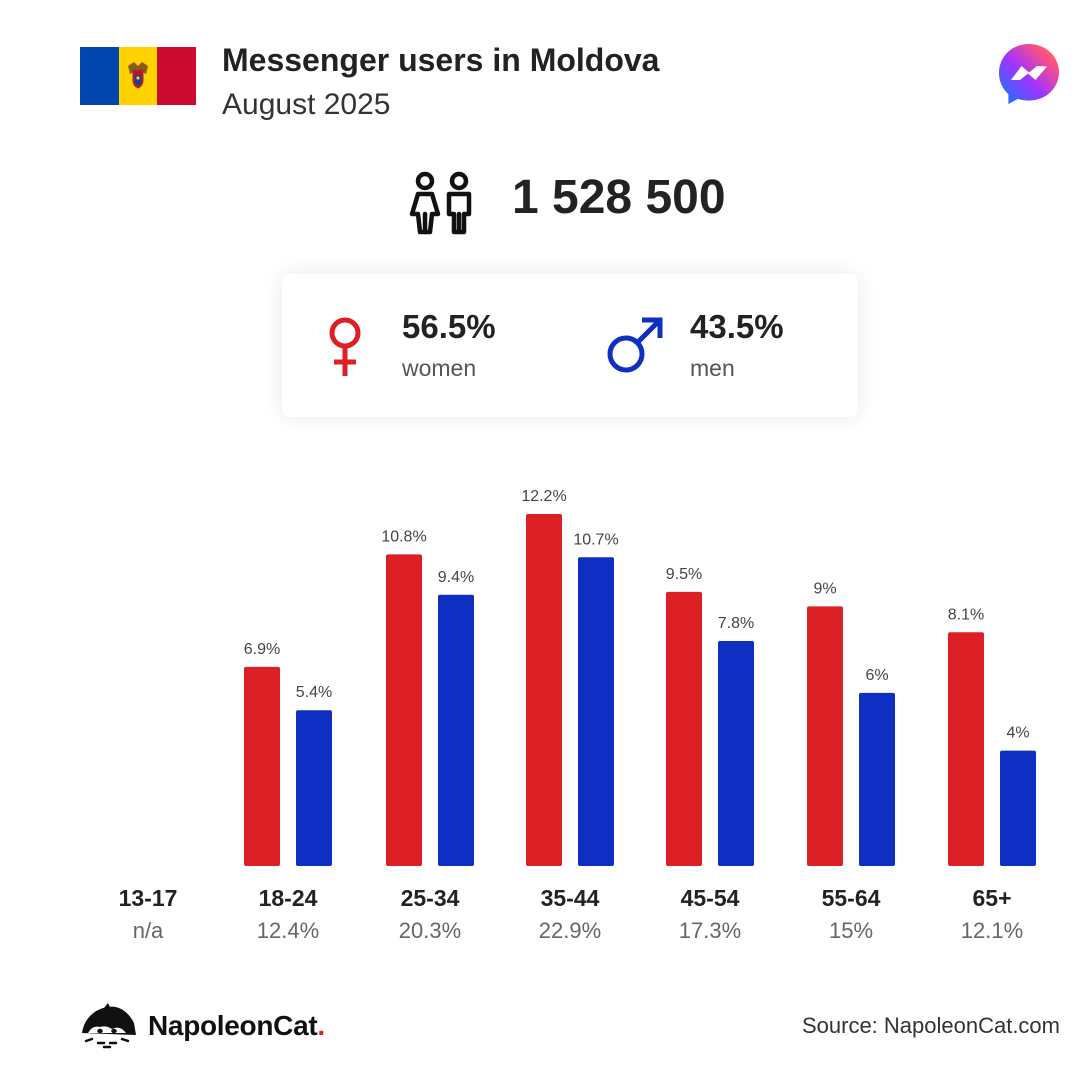 Image resolution: width=1080 pixels, height=1080 pixels. Describe the element at coordinates (288, 898) in the screenshot. I see `age-group-label: 18-24` at that location.